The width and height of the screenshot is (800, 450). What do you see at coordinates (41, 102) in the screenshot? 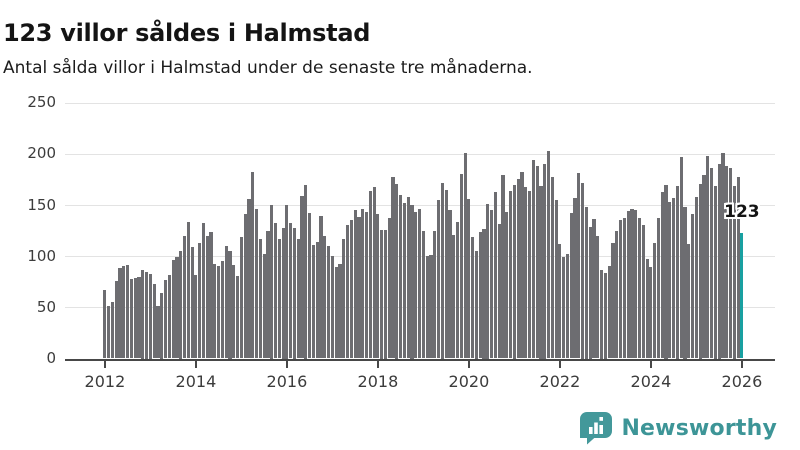
I see `y-axis-label: 250` at bounding box center [41, 102].